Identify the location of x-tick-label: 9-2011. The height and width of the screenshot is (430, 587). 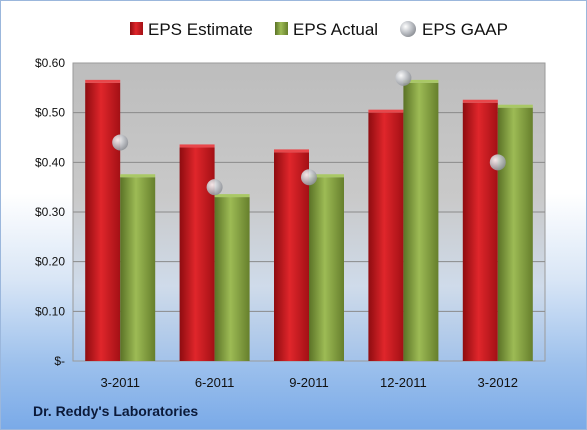
(309, 382).